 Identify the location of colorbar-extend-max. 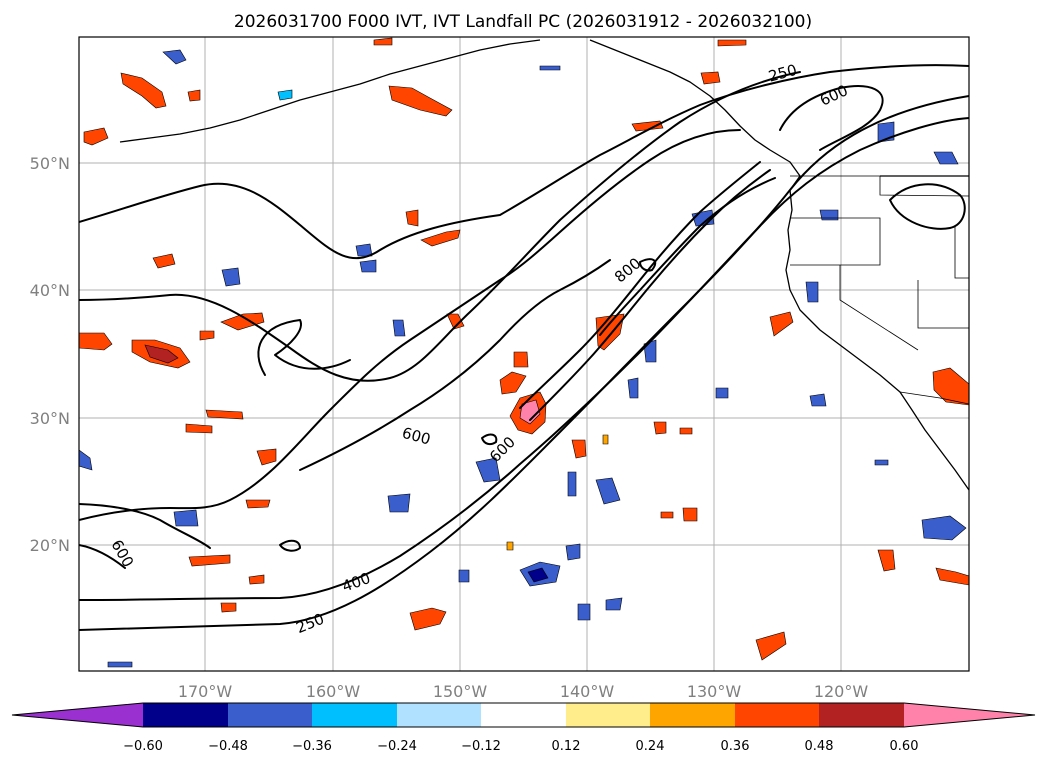
(969, 715).